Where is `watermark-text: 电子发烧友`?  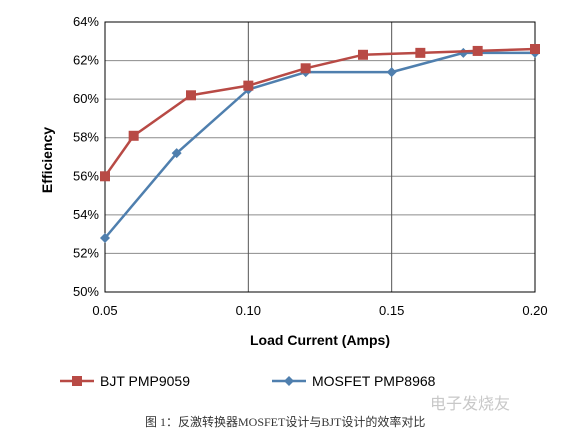
watermark-text: 电子发烧友 is located at coordinates (470, 403).